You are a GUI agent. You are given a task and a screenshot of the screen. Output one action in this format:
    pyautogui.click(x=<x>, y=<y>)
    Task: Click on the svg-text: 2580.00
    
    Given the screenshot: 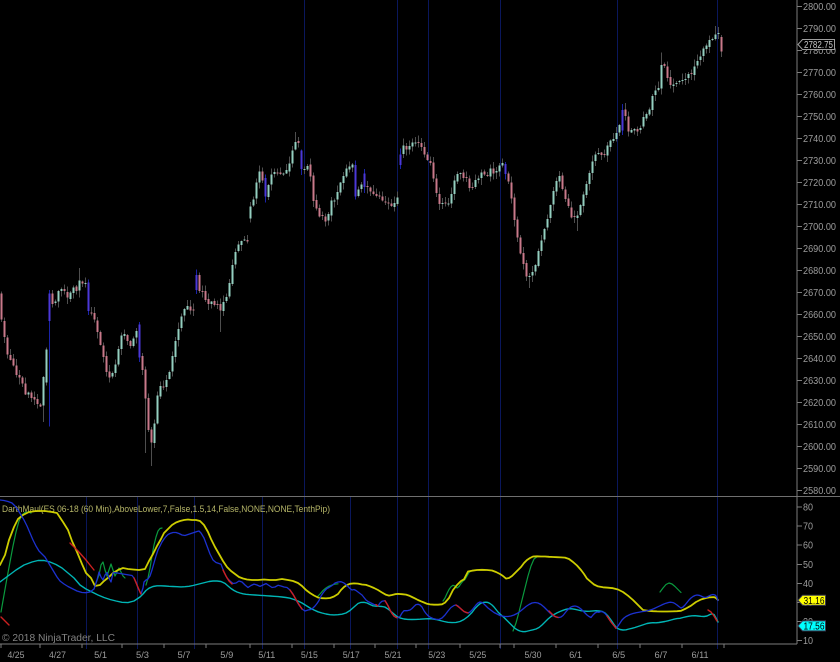 What is the action you would take?
    pyautogui.click(x=819, y=491)
    